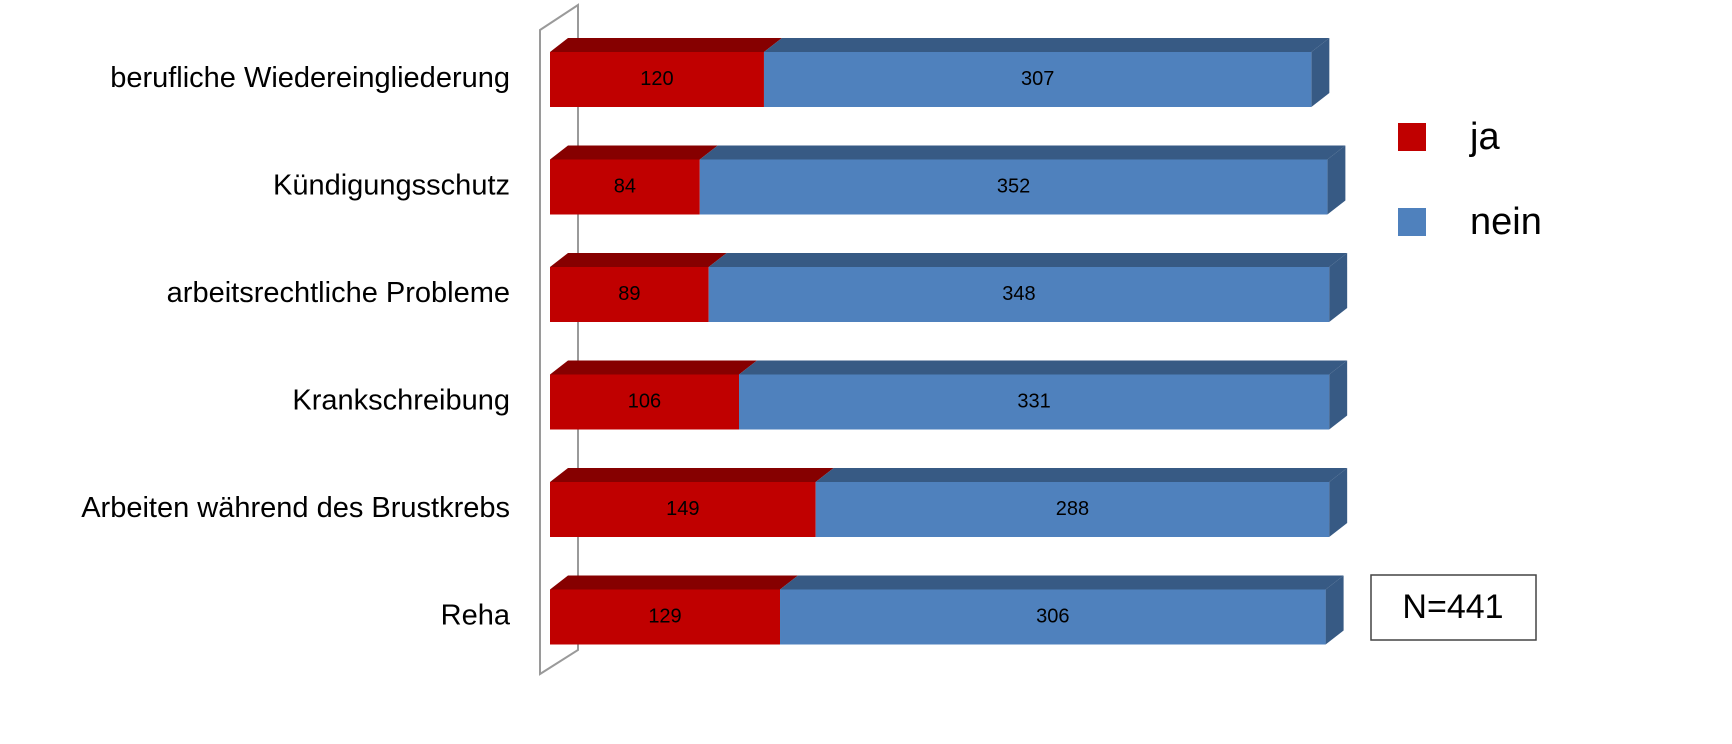 This screenshot has height=744, width=1732. I want to click on axis-wall, so click(559, 339).